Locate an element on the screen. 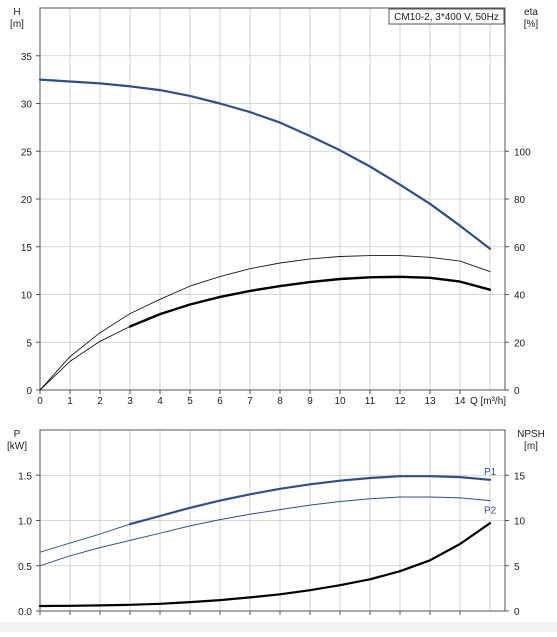 This screenshot has width=557, height=637. y-right-axis-unit: [m] is located at coordinates (531, 446).